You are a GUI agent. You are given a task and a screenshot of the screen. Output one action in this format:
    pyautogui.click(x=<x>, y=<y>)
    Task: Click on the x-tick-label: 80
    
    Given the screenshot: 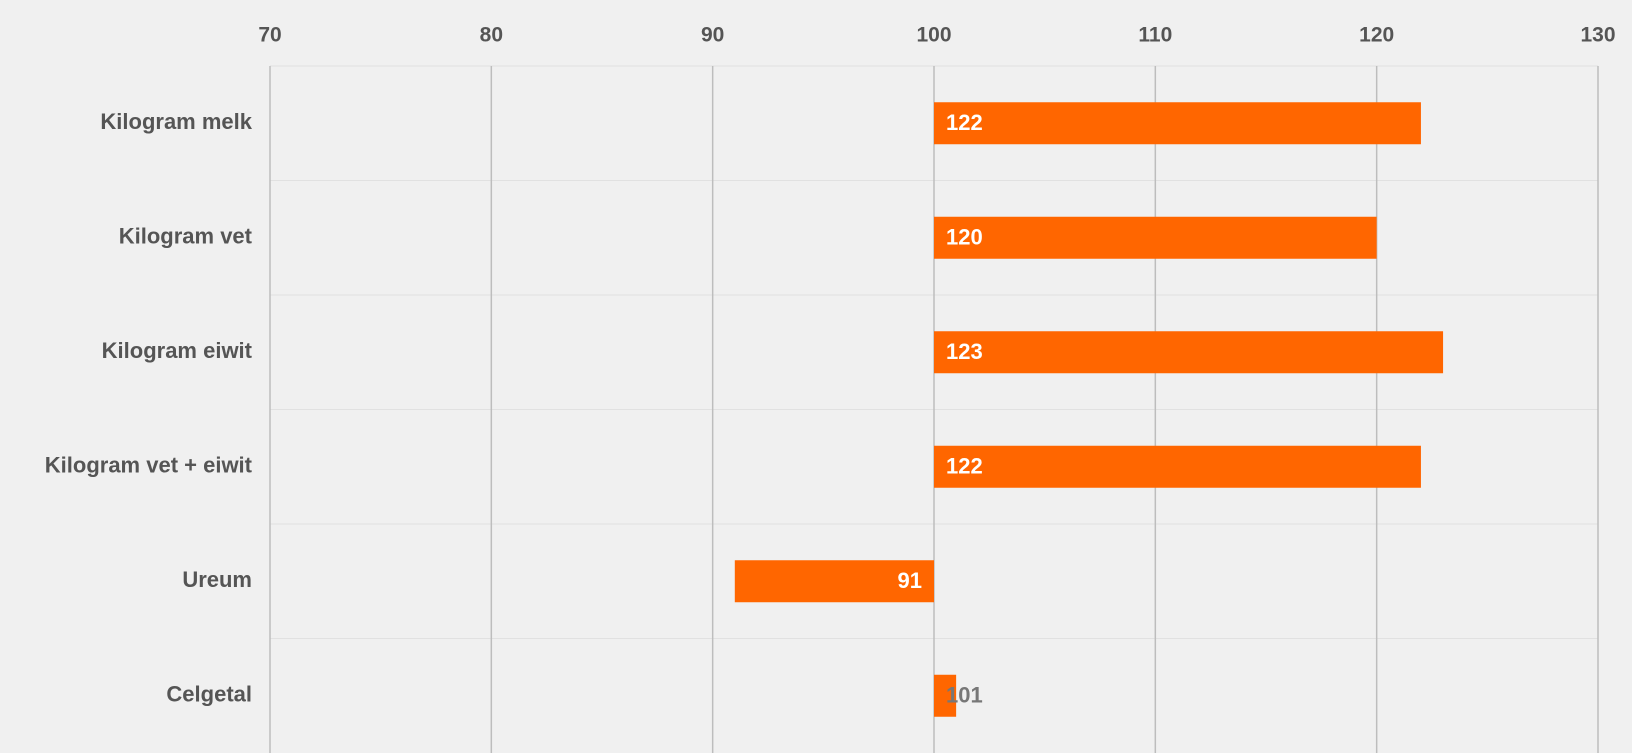 What is the action you would take?
    pyautogui.click(x=491, y=35)
    